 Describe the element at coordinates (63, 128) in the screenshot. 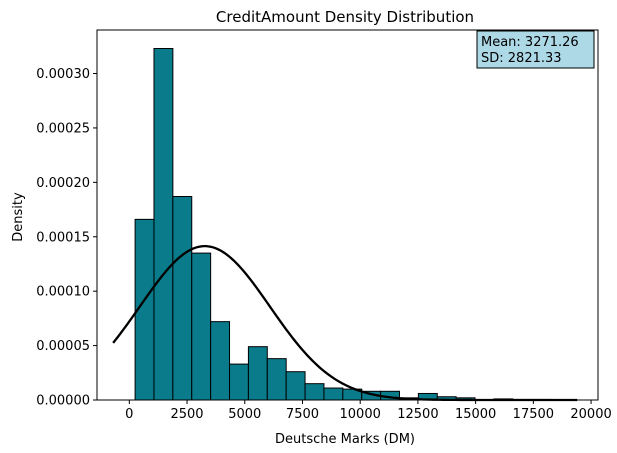

I see `y-tick-label: 0.00025` at that location.